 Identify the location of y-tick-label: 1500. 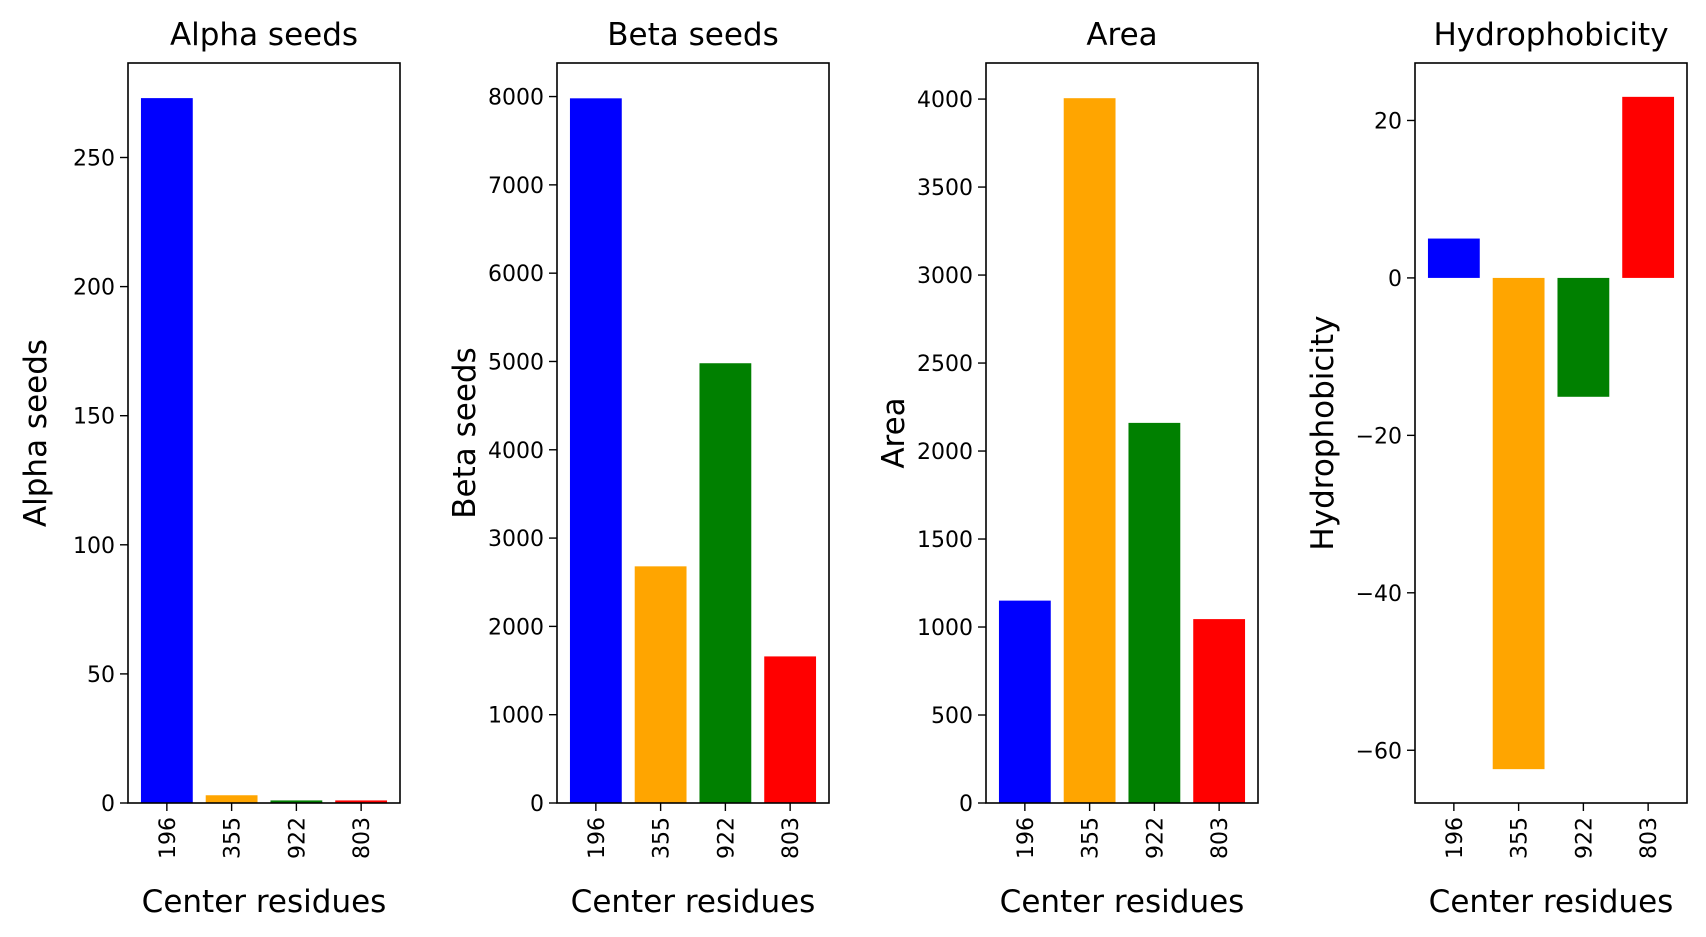
(945, 540).